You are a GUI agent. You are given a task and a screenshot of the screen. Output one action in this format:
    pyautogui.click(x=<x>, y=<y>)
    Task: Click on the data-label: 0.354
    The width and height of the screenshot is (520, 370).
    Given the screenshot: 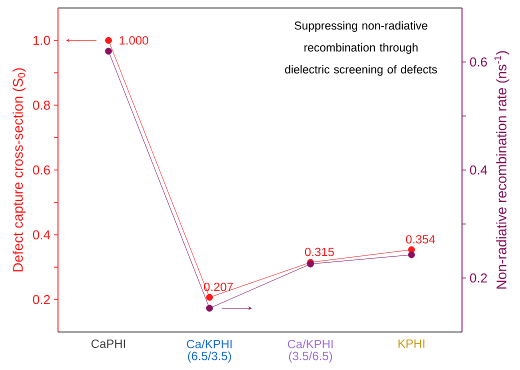 What is the action you would take?
    pyautogui.click(x=421, y=239)
    